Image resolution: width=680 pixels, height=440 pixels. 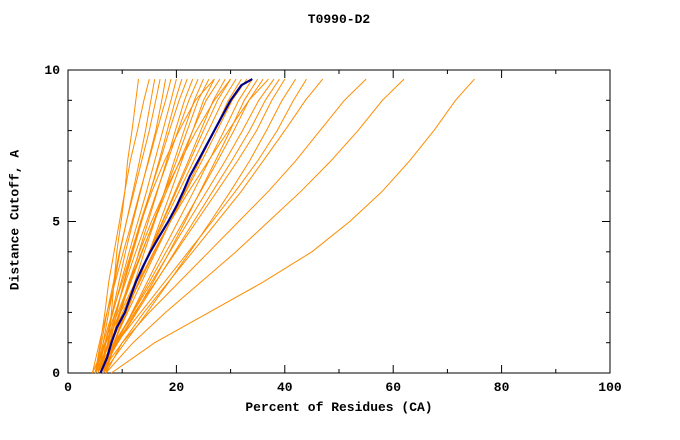 I want to click on svg-text: 80, so click(x=502, y=387).